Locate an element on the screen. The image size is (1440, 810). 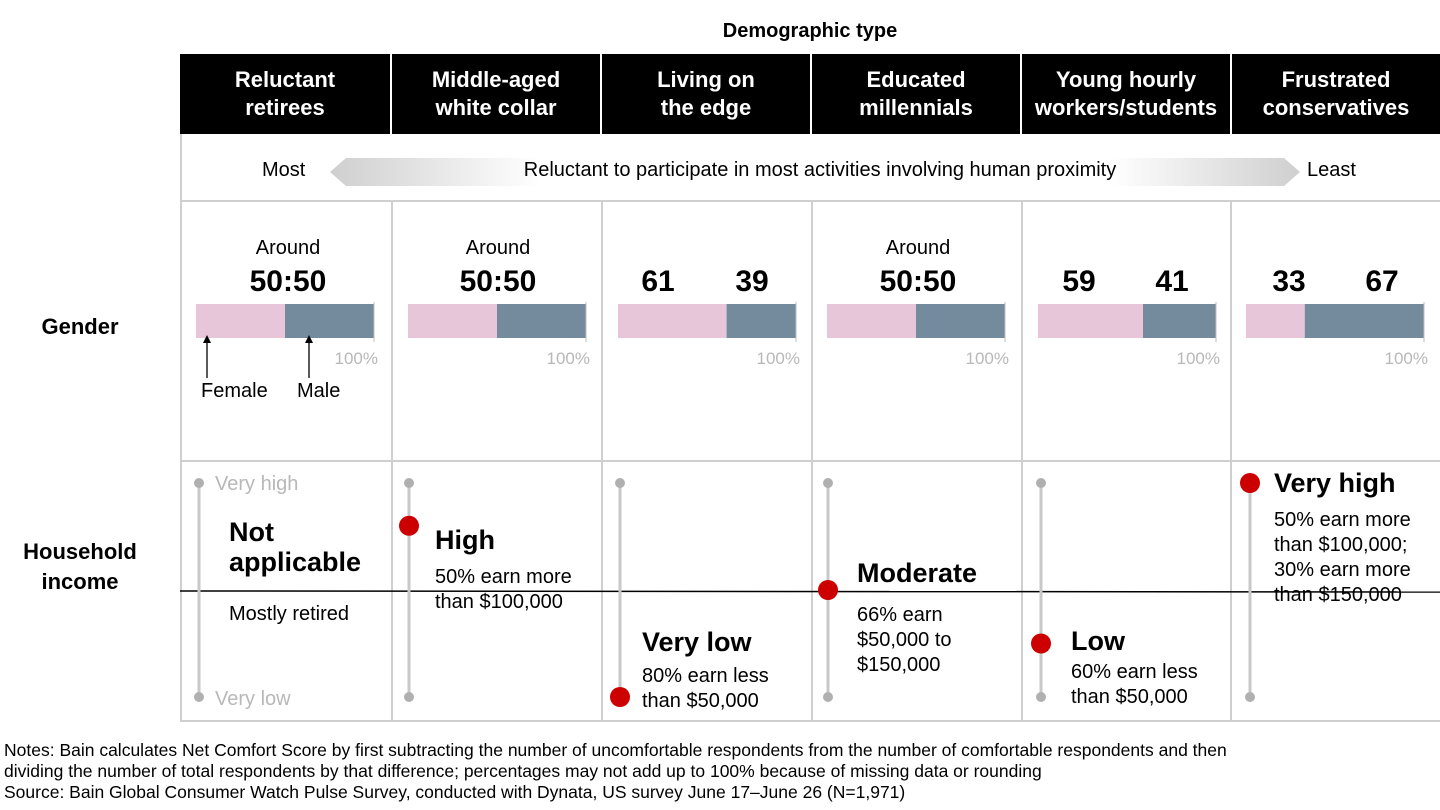
segment-header-2: Living on the edge is located at coordinates (706, 94).